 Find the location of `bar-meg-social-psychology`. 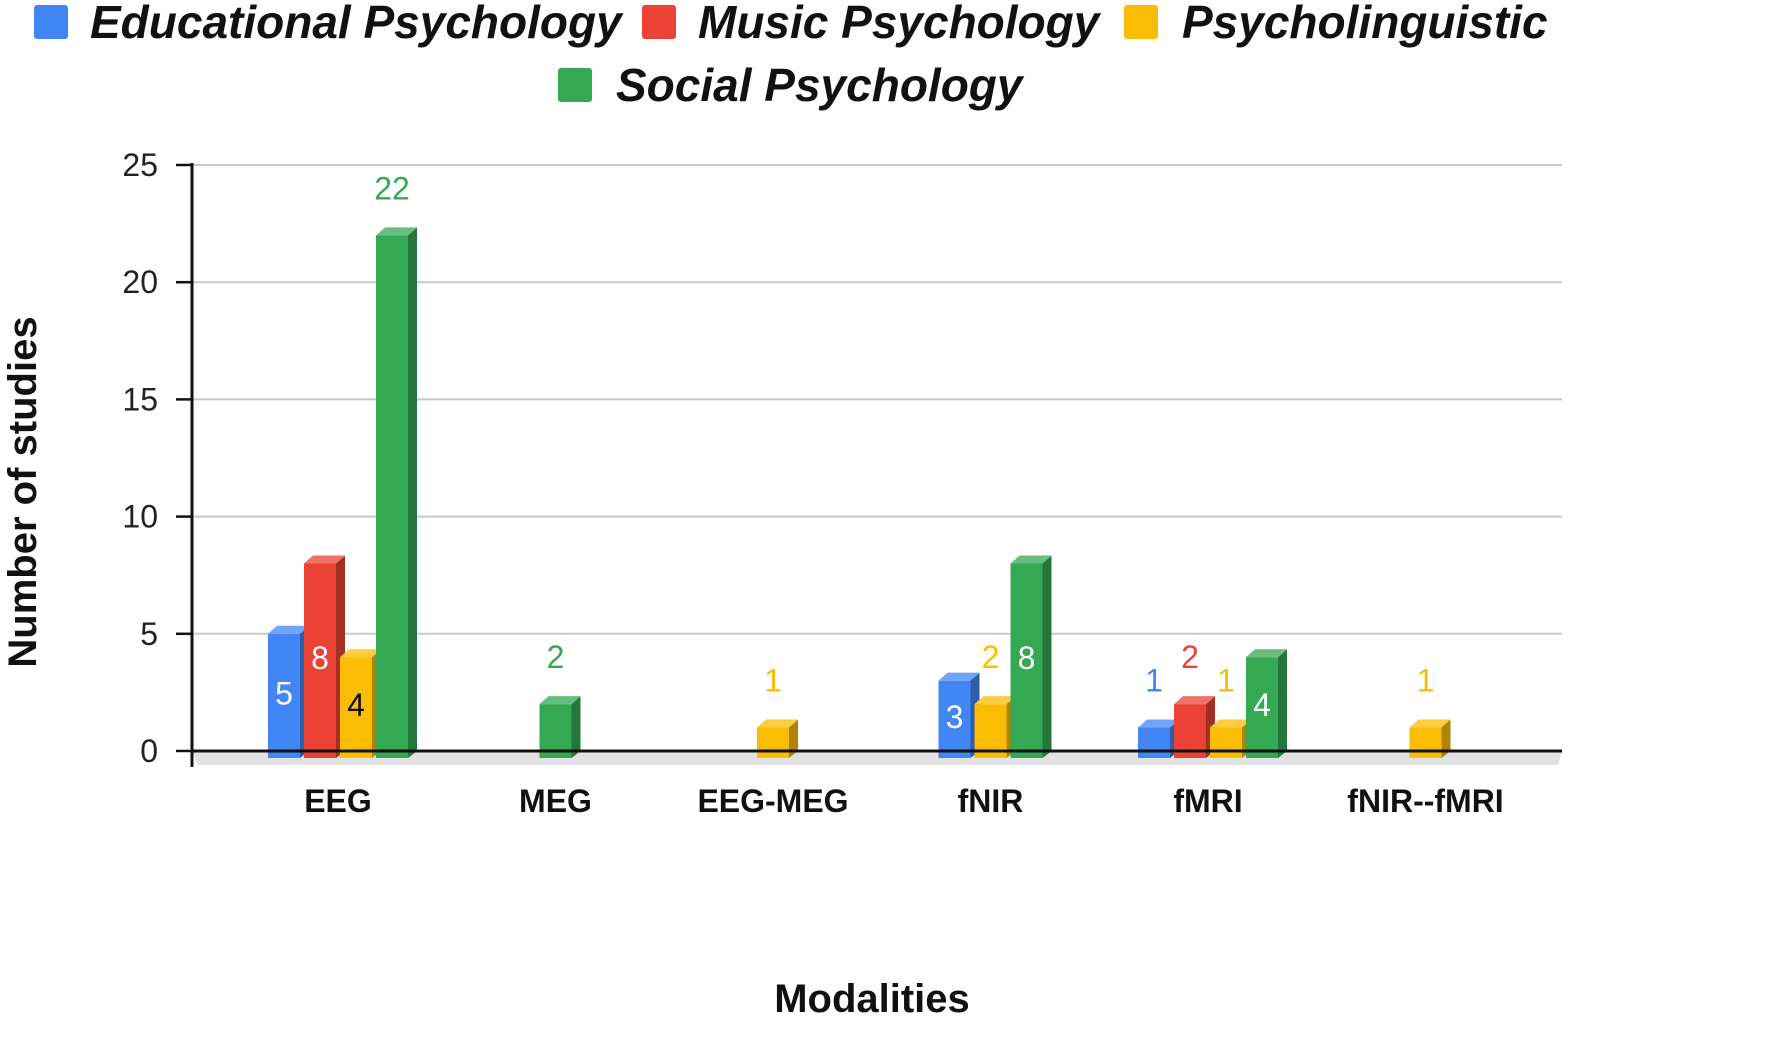

bar-meg-social-psychology is located at coordinates (560, 727).